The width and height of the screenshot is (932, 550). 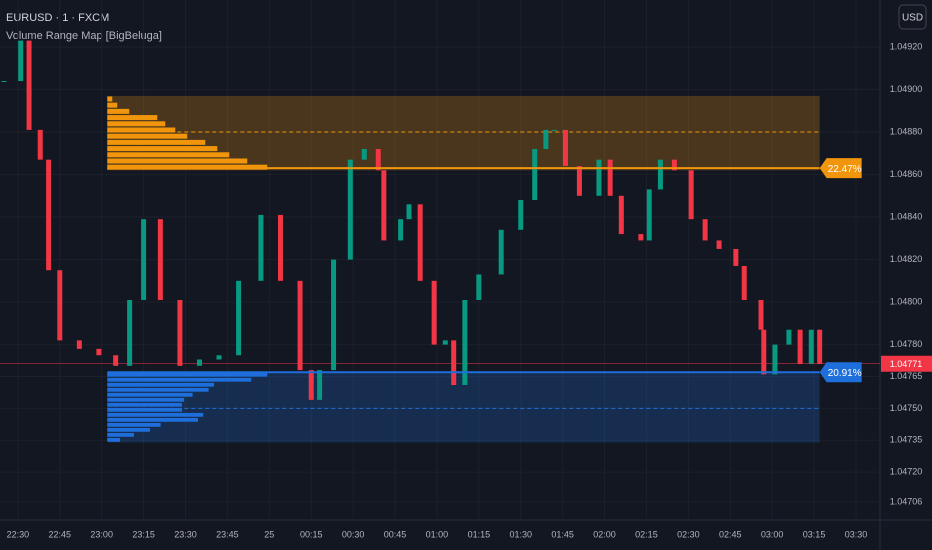 I want to click on x-tick-label: 00:30, so click(x=353, y=534).